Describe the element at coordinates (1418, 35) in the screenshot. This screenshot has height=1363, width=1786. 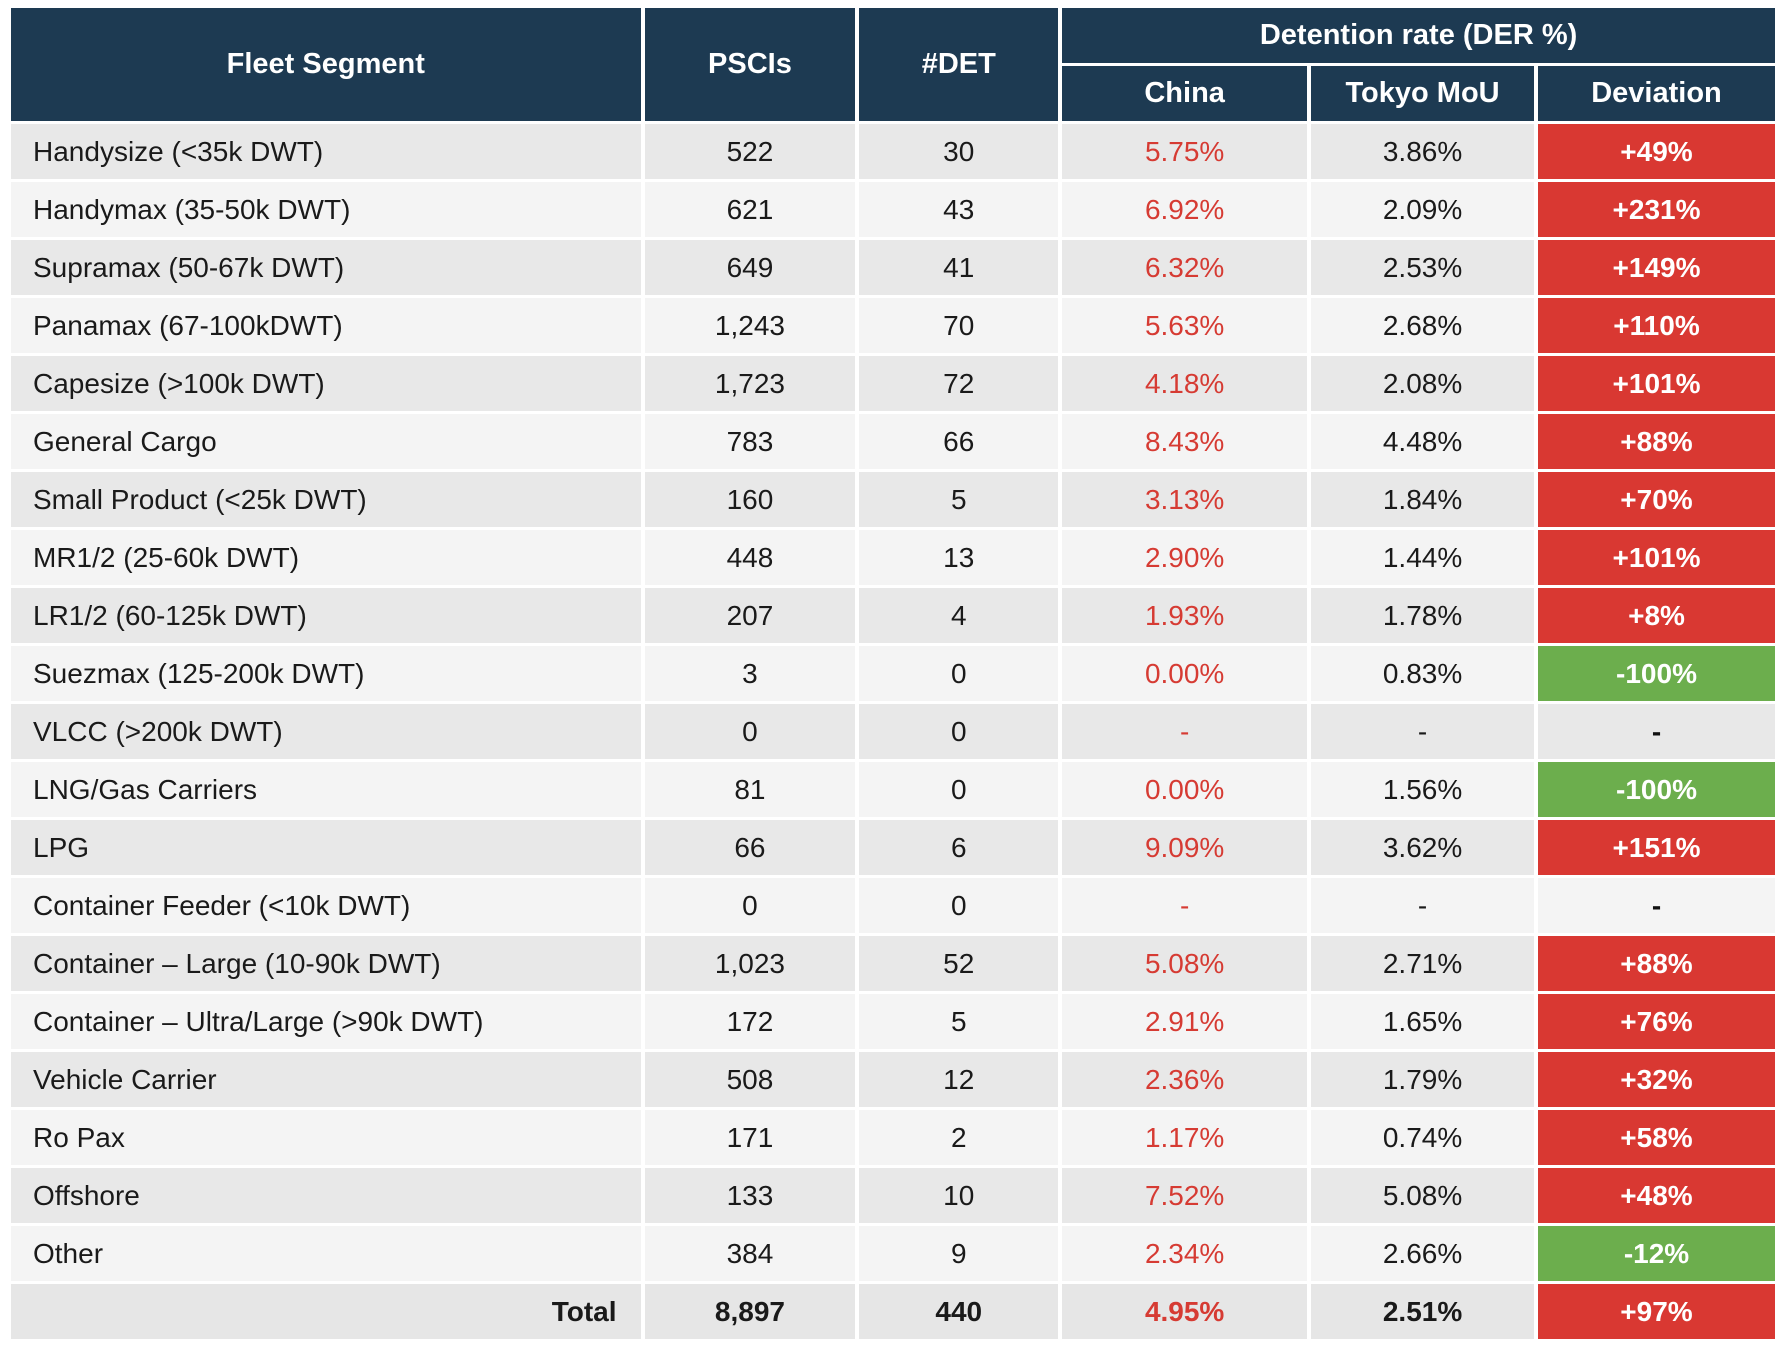
I see `column-group-header-detention-rate: Detention rate (DER %)` at that location.